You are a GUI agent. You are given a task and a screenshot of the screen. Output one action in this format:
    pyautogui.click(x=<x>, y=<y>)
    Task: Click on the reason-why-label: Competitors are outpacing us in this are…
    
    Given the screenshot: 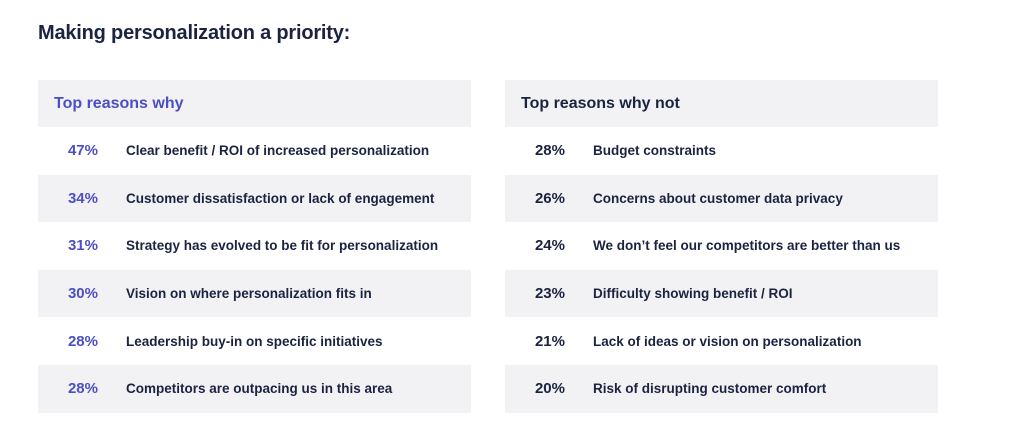 What is the action you would take?
    pyautogui.click(x=259, y=389)
    